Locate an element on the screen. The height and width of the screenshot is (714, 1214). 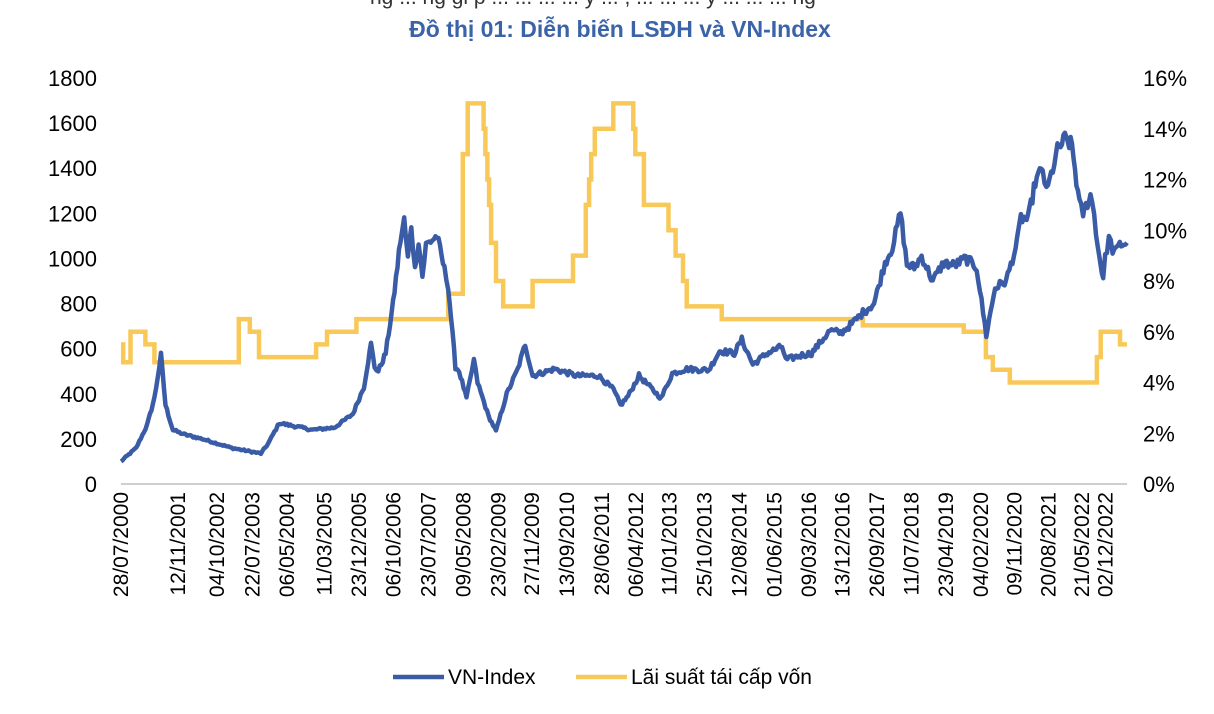
x-tick-label: 04/02/2020 is located at coordinates (981, 544).